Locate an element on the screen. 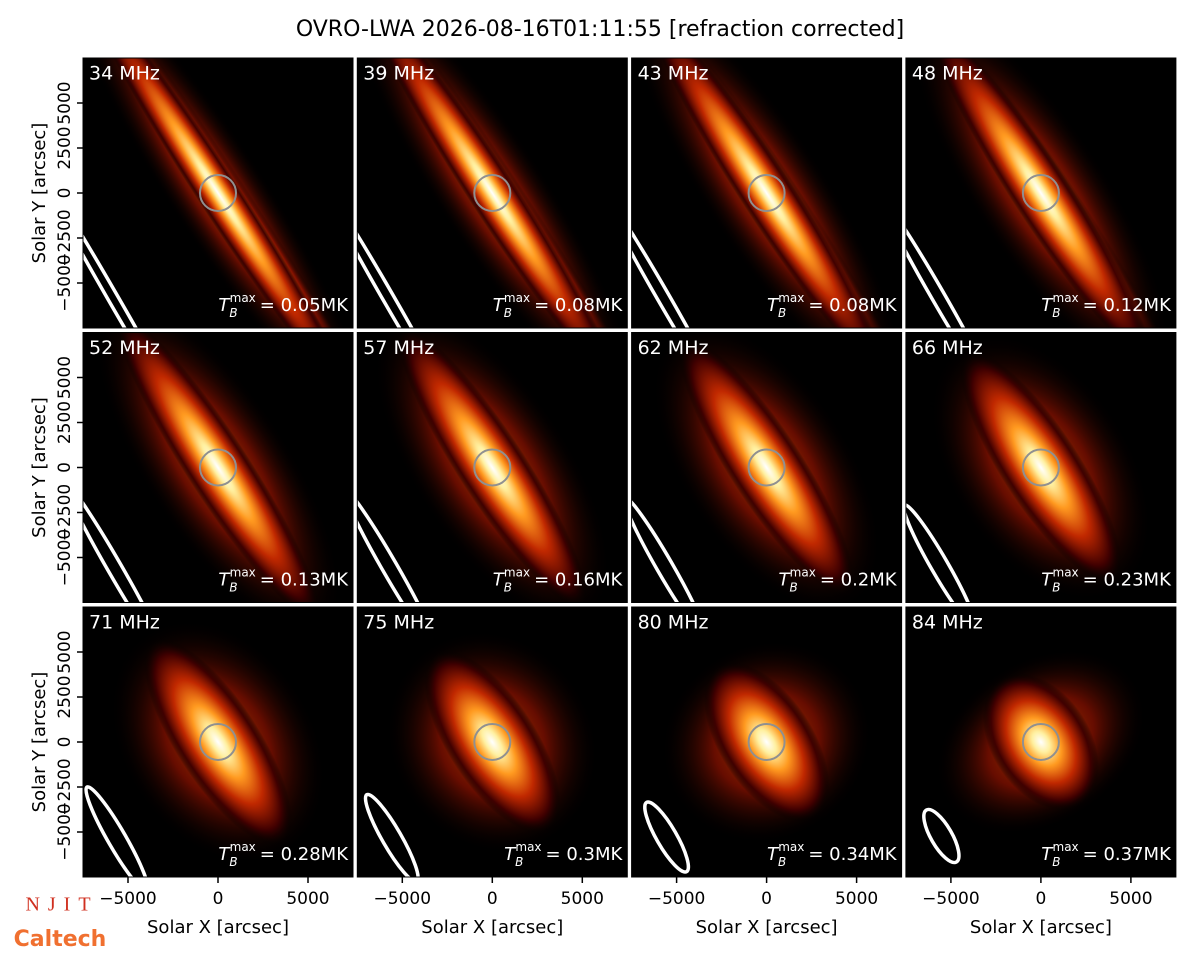 The image size is (1200, 975). tb-value: = 0.37MK is located at coordinates (1127, 854).